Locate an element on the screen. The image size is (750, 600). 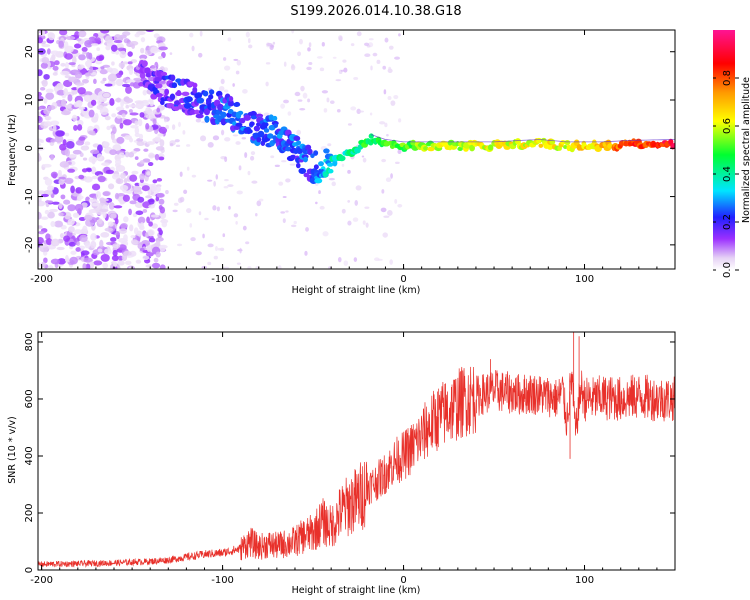
colorbar-tick-label: 0.2 is located at coordinates (727, 222).